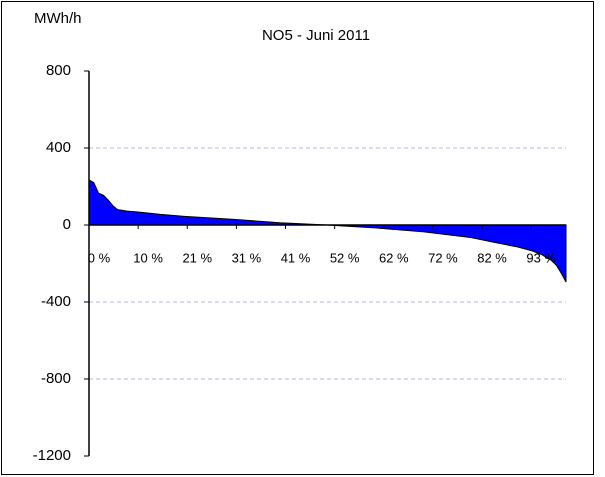  I want to click on x-tick-label: 93 %, so click(541, 257).